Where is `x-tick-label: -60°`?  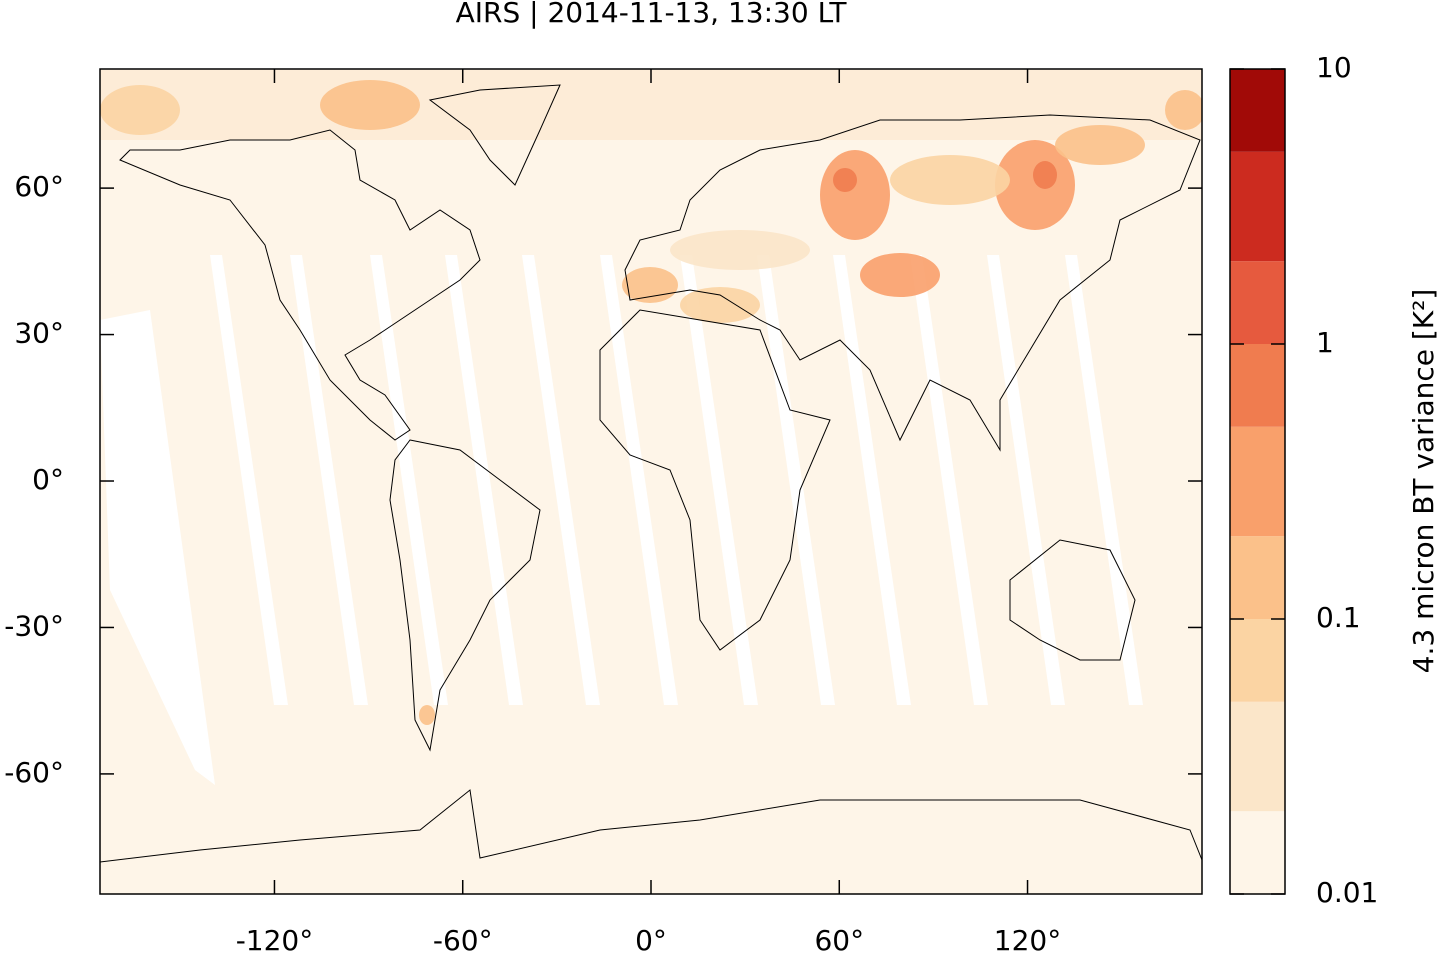
x-tick-label: -60° is located at coordinates (463, 940).